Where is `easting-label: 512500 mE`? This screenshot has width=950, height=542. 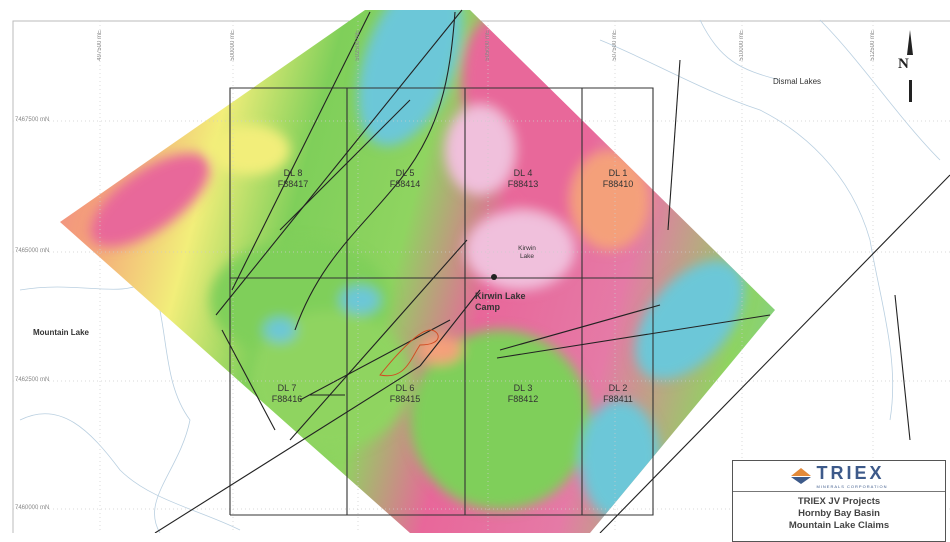 easting-label: 512500 mE is located at coordinates (873, 45).